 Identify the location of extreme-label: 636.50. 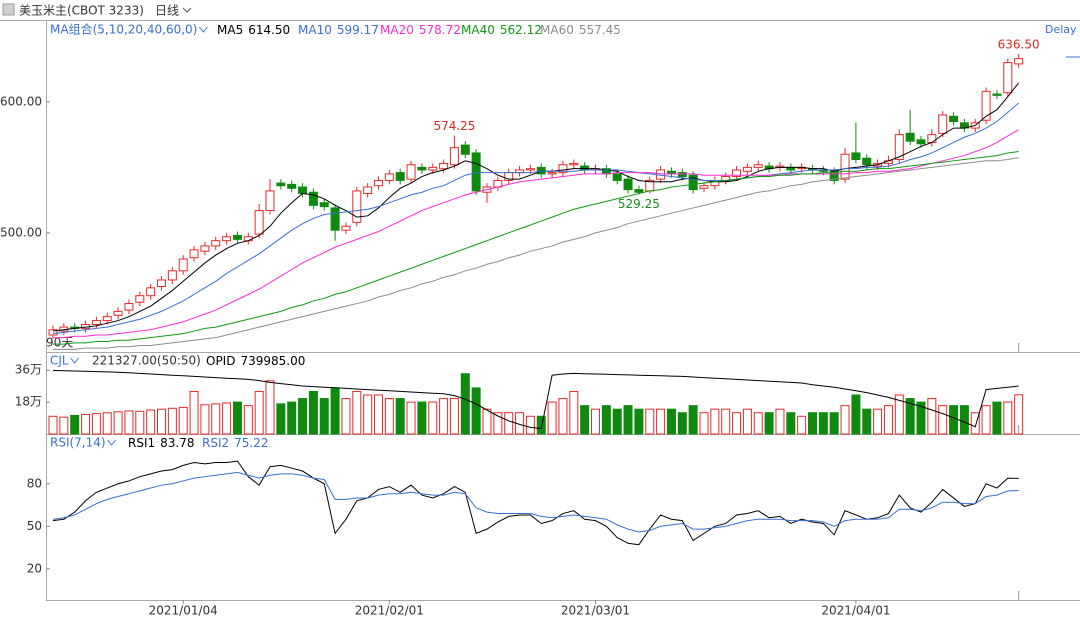
(1019, 45).